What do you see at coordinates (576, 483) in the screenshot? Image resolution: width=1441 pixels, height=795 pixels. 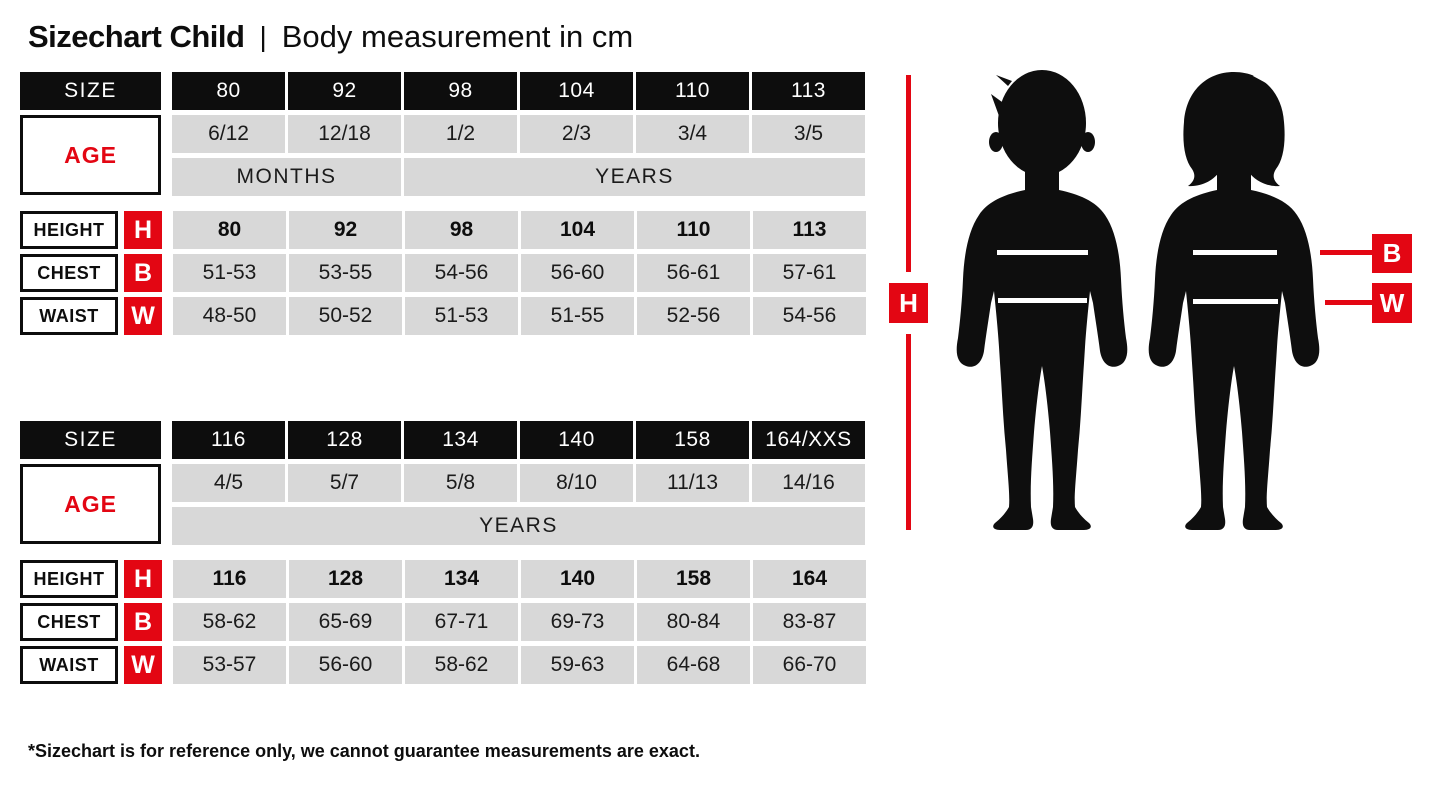 I see `age-cell: 8/10` at bounding box center [576, 483].